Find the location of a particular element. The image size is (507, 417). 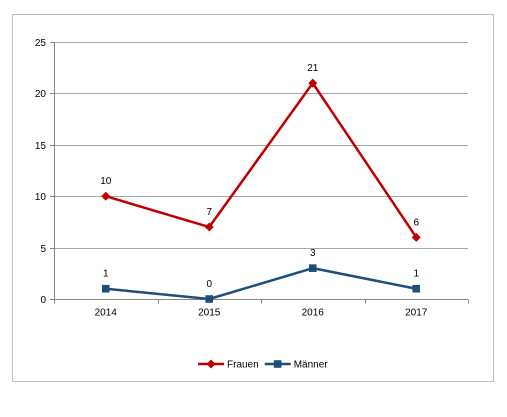

data-label: 0 is located at coordinates (209, 284).